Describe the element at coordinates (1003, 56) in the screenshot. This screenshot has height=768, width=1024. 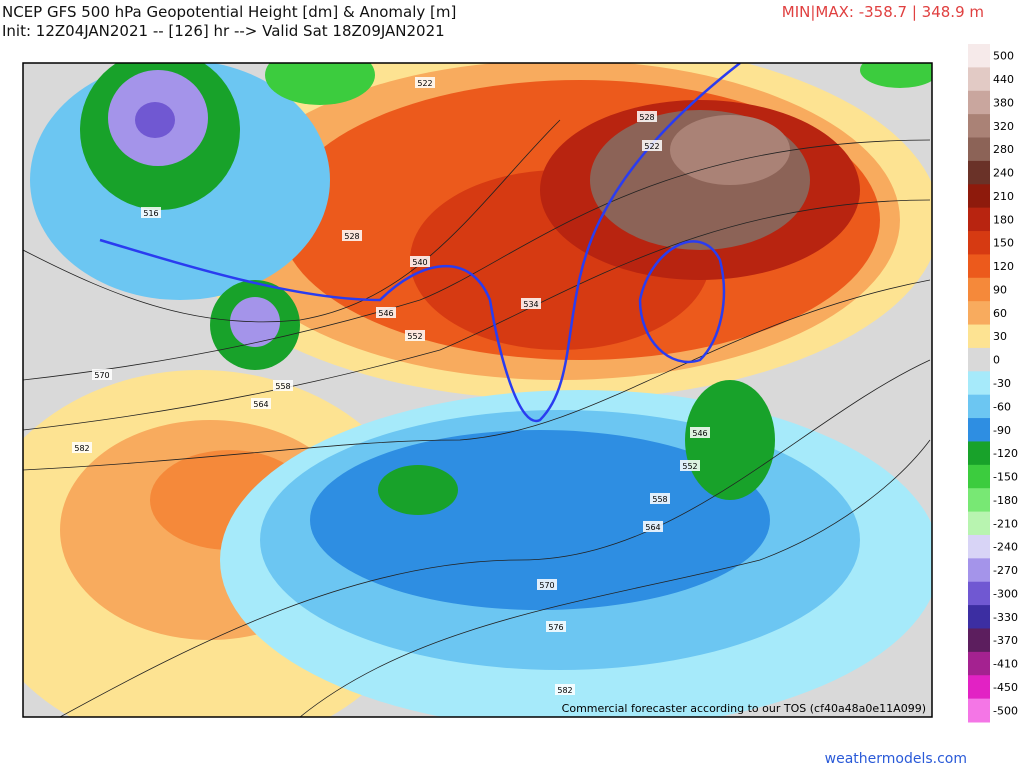
I see `colorbar-label: 500` at that location.